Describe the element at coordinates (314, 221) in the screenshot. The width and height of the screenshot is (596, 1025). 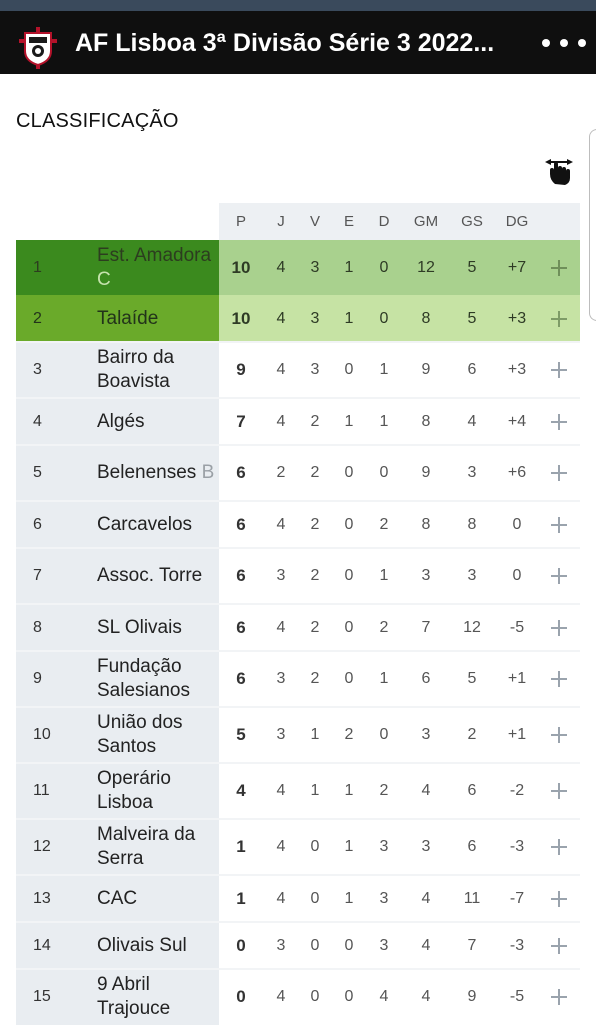
I see `col-header-v: V` at that location.